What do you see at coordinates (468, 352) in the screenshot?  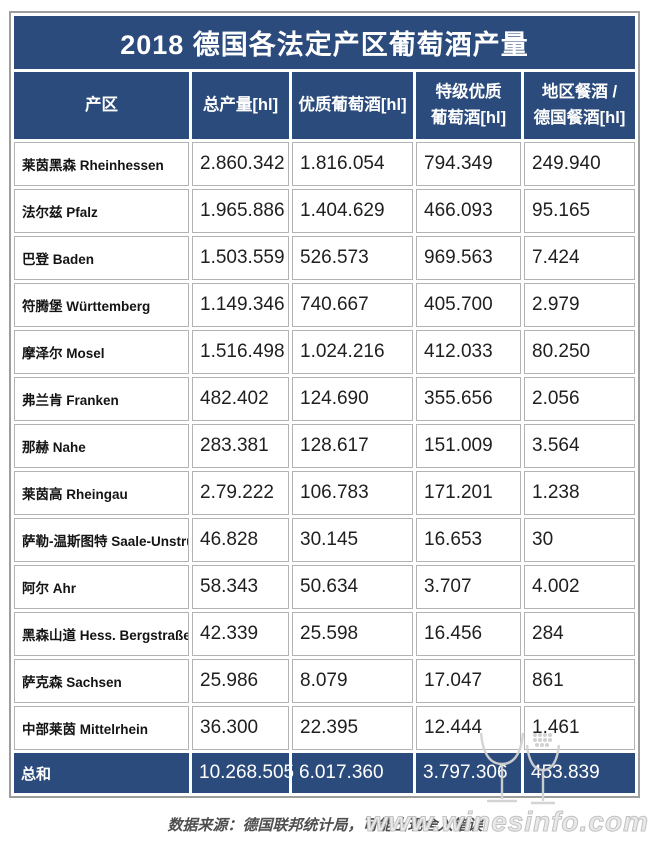 I see `premium-wine-cell: 412.033` at bounding box center [468, 352].